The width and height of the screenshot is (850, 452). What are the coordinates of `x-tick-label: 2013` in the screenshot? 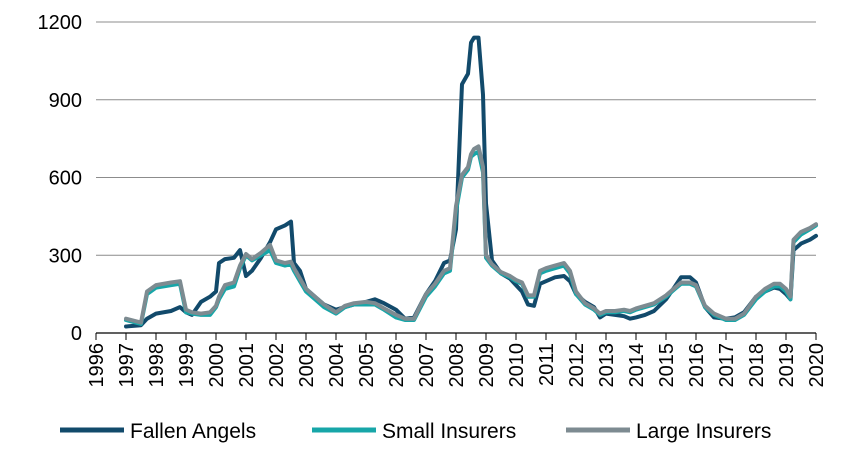 It's located at (607, 365).